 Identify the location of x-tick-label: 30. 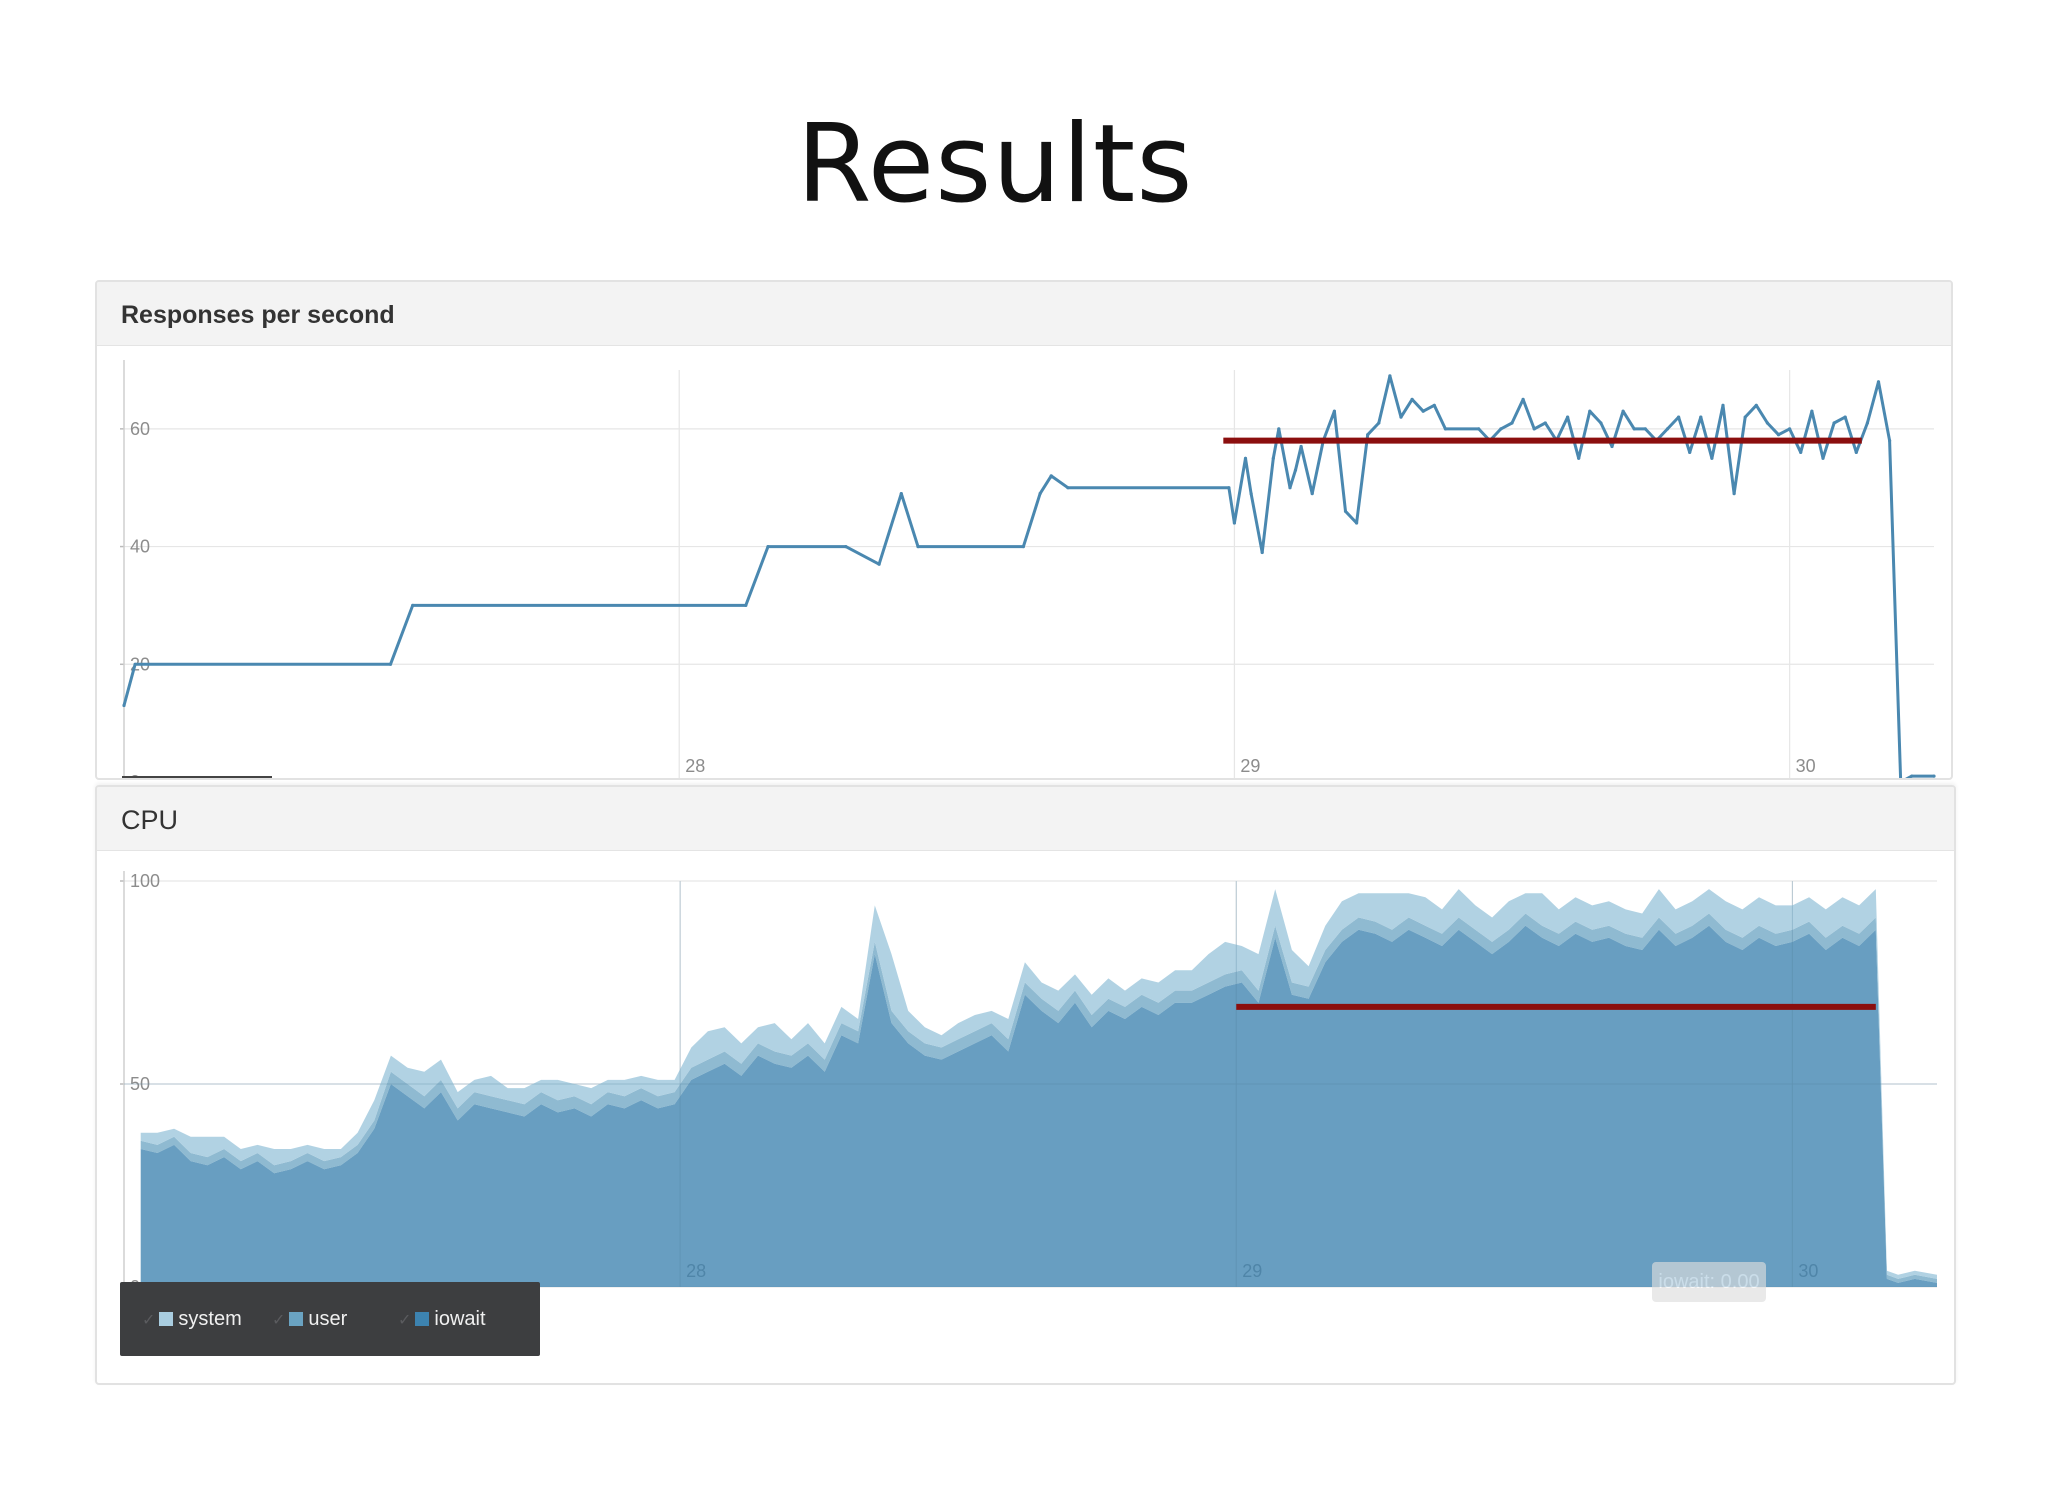
(1806, 766).